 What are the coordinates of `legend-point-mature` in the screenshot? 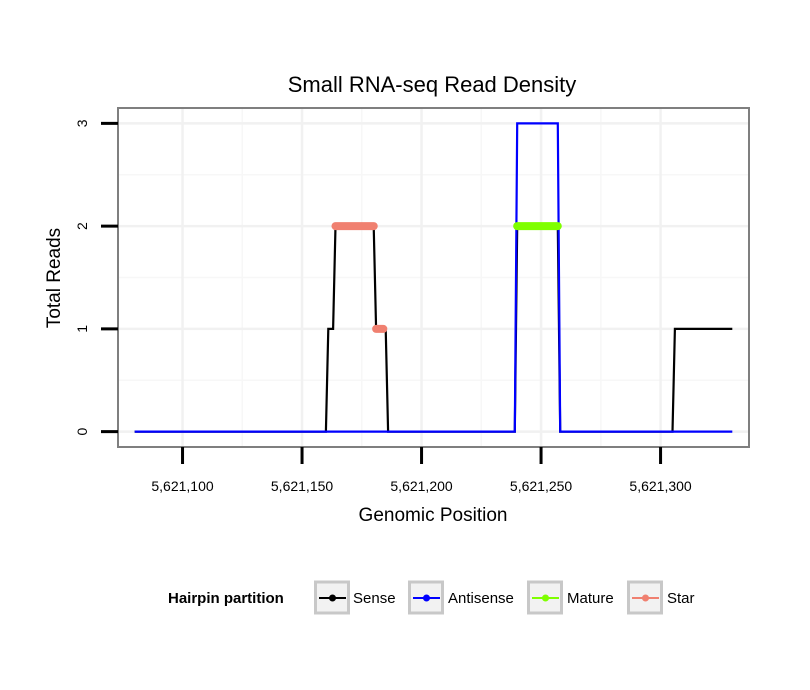 It's located at (545, 598).